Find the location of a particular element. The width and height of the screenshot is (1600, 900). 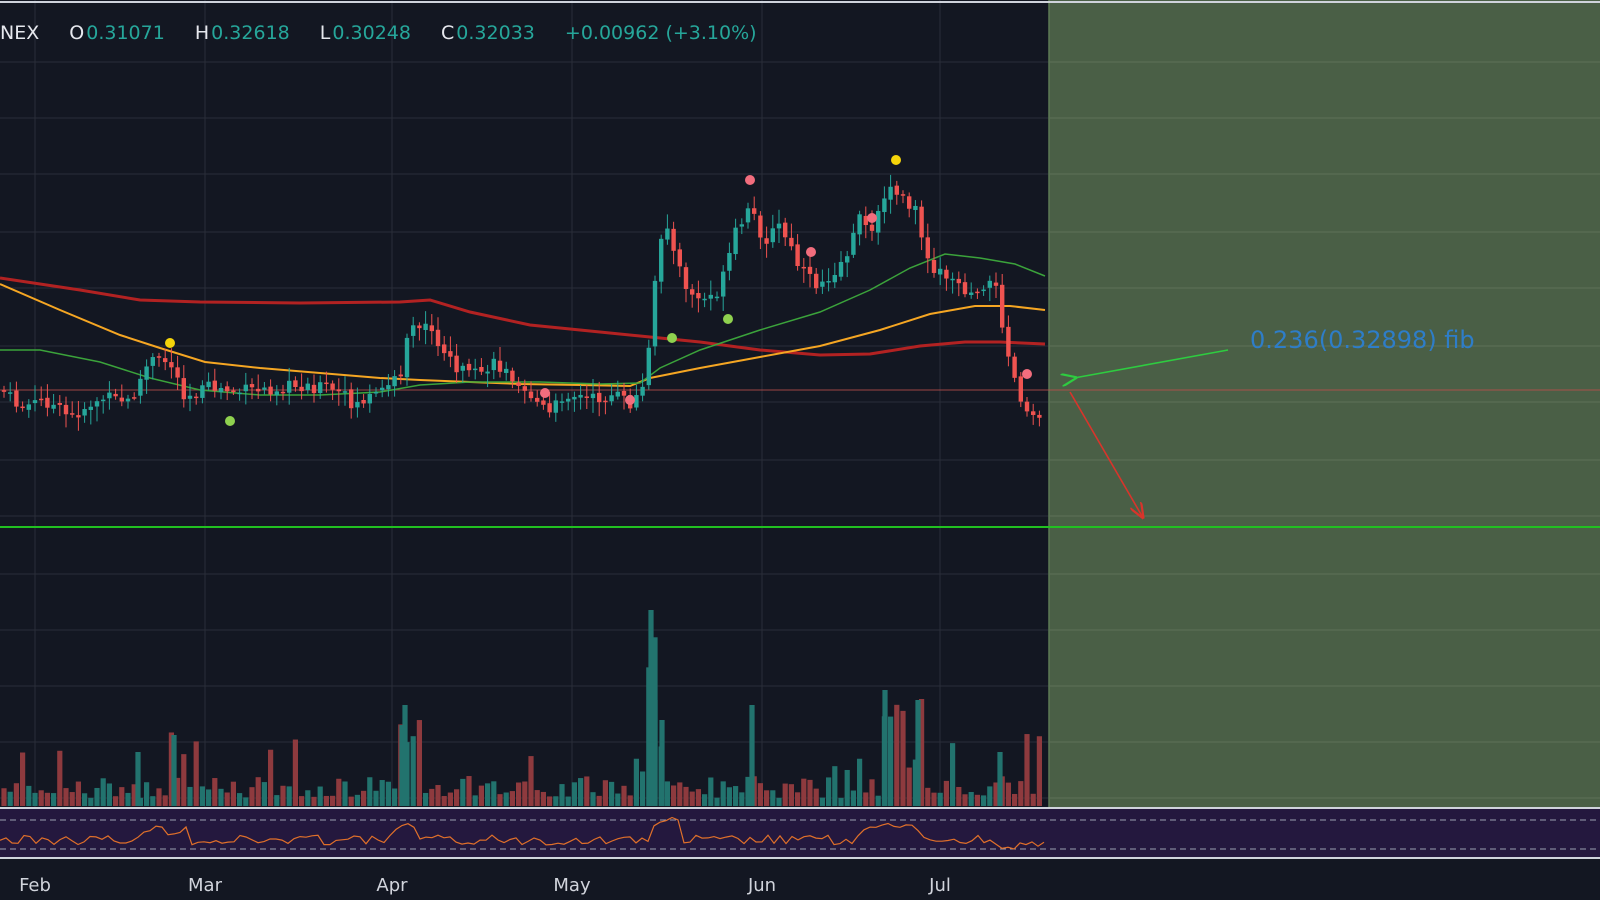

open-value: 0.31071 is located at coordinates (125, 33).